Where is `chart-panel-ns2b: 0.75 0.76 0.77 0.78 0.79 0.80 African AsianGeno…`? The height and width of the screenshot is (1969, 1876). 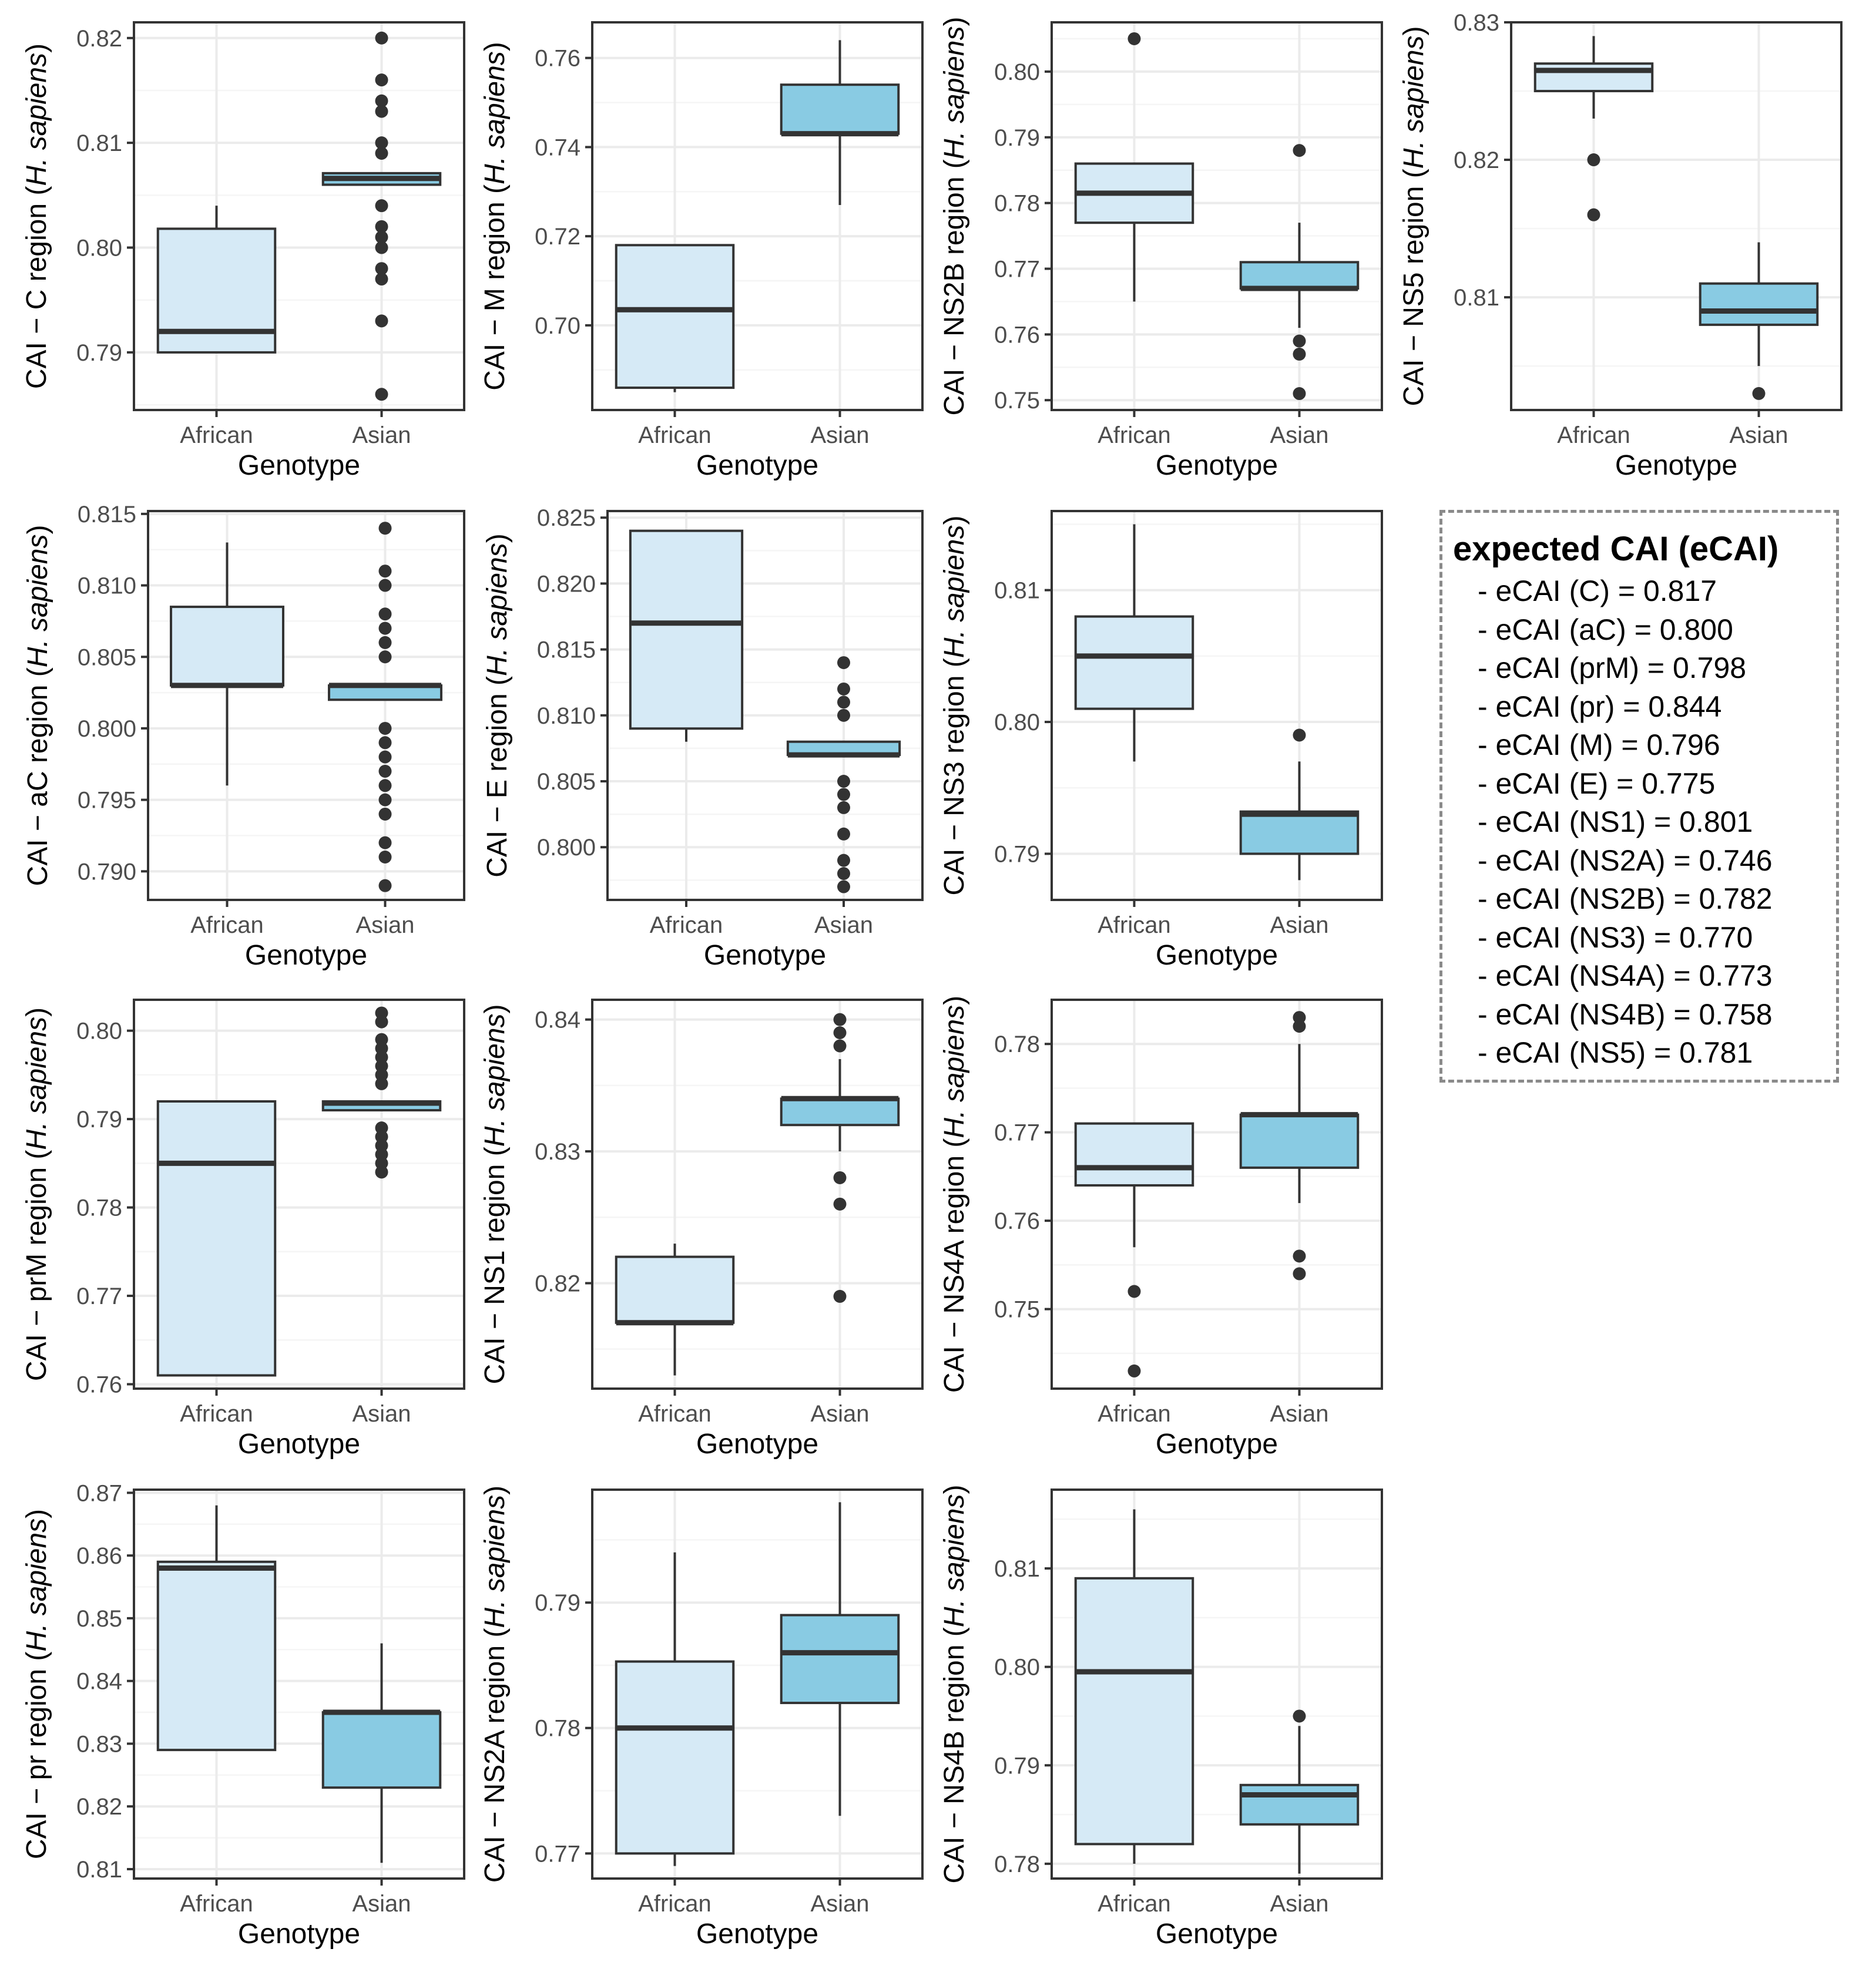 chart-panel-ns2b: 0.75 0.76 0.77 0.78 0.79 0.80 African AsianGeno… is located at coordinates (1161, 249).